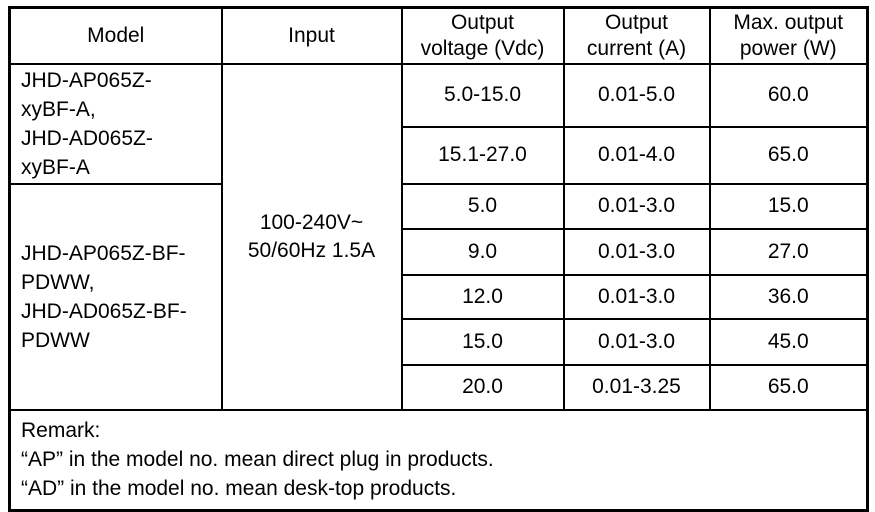  I want to click on power-cell: 36.0, so click(788, 296).